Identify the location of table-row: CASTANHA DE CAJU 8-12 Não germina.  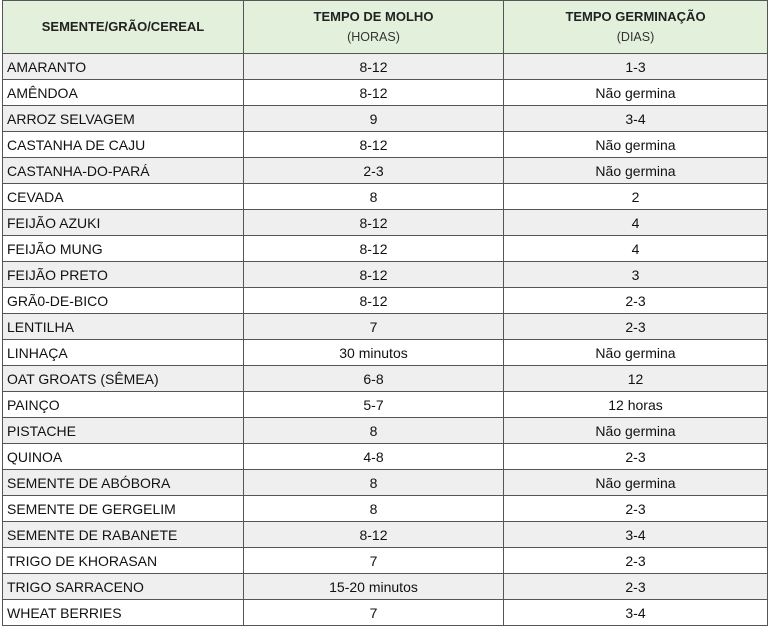
(385, 144).